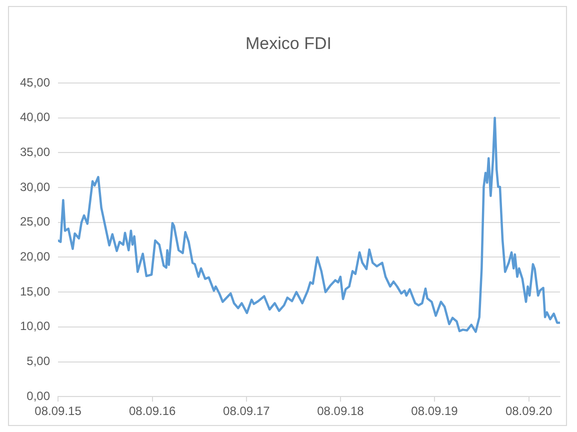  What do you see at coordinates (58, 411) in the screenshot?
I see `x-tick-label: 08.09.15` at bounding box center [58, 411].